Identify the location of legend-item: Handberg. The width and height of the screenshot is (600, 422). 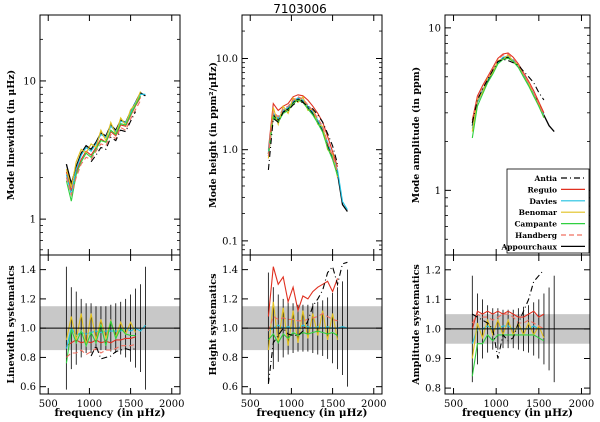
(550, 235).